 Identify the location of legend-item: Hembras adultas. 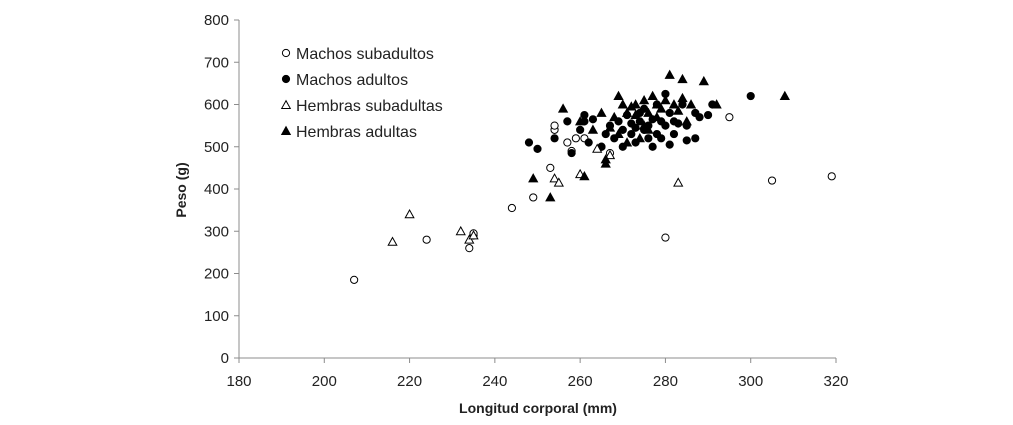
(348, 132).